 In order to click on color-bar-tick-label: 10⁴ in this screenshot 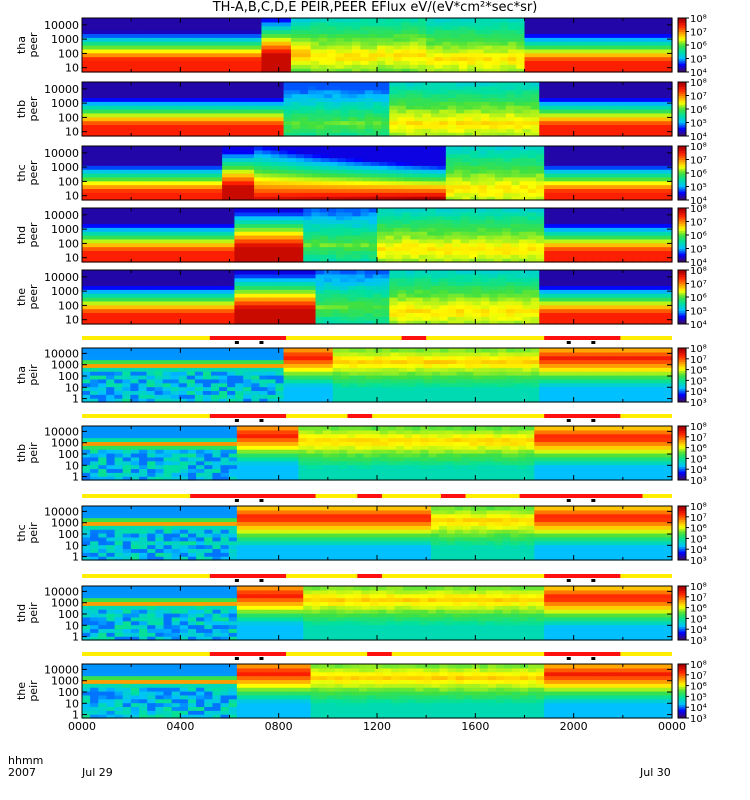, I will do `click(698, 73)`.